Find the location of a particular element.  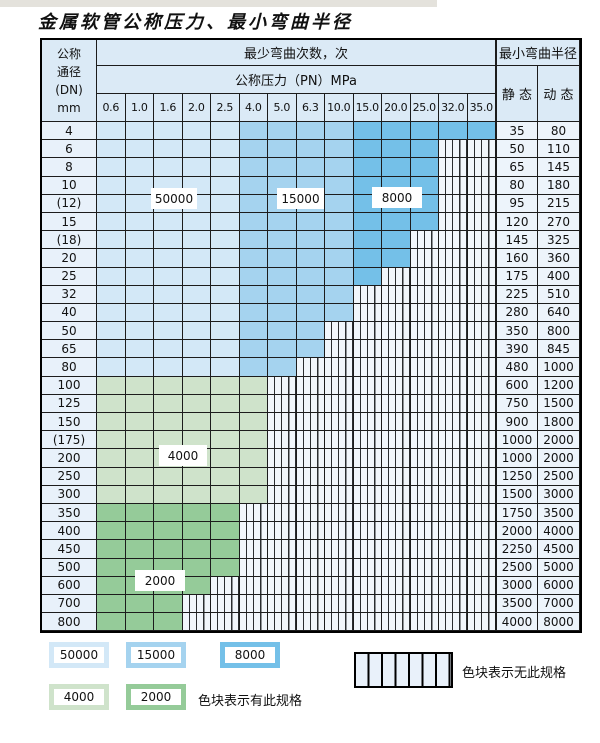

cell-dn40-pn0.6 is located at coordinates (111, 313).